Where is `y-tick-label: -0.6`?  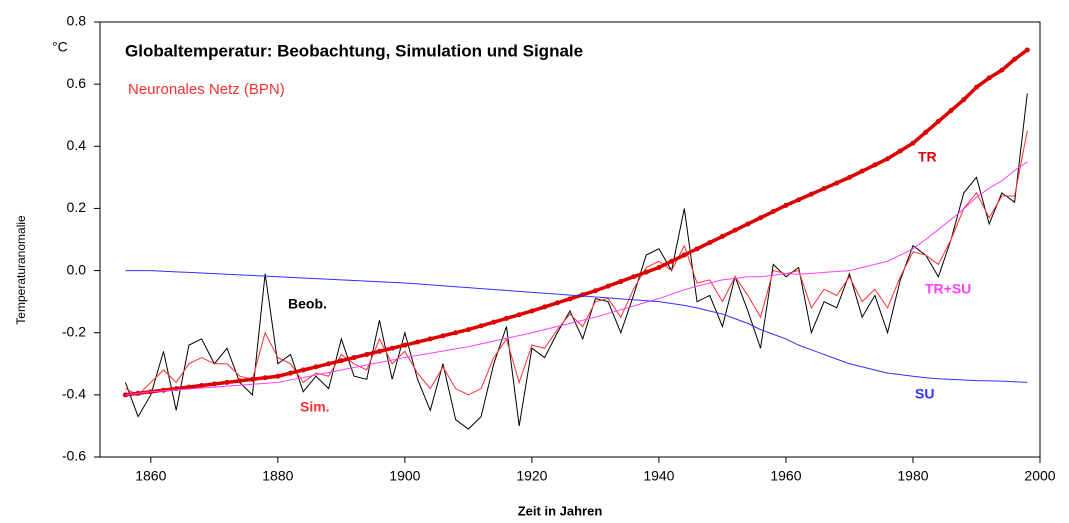
y-tick-label: -0.6 is located at coordinates (74, 456).